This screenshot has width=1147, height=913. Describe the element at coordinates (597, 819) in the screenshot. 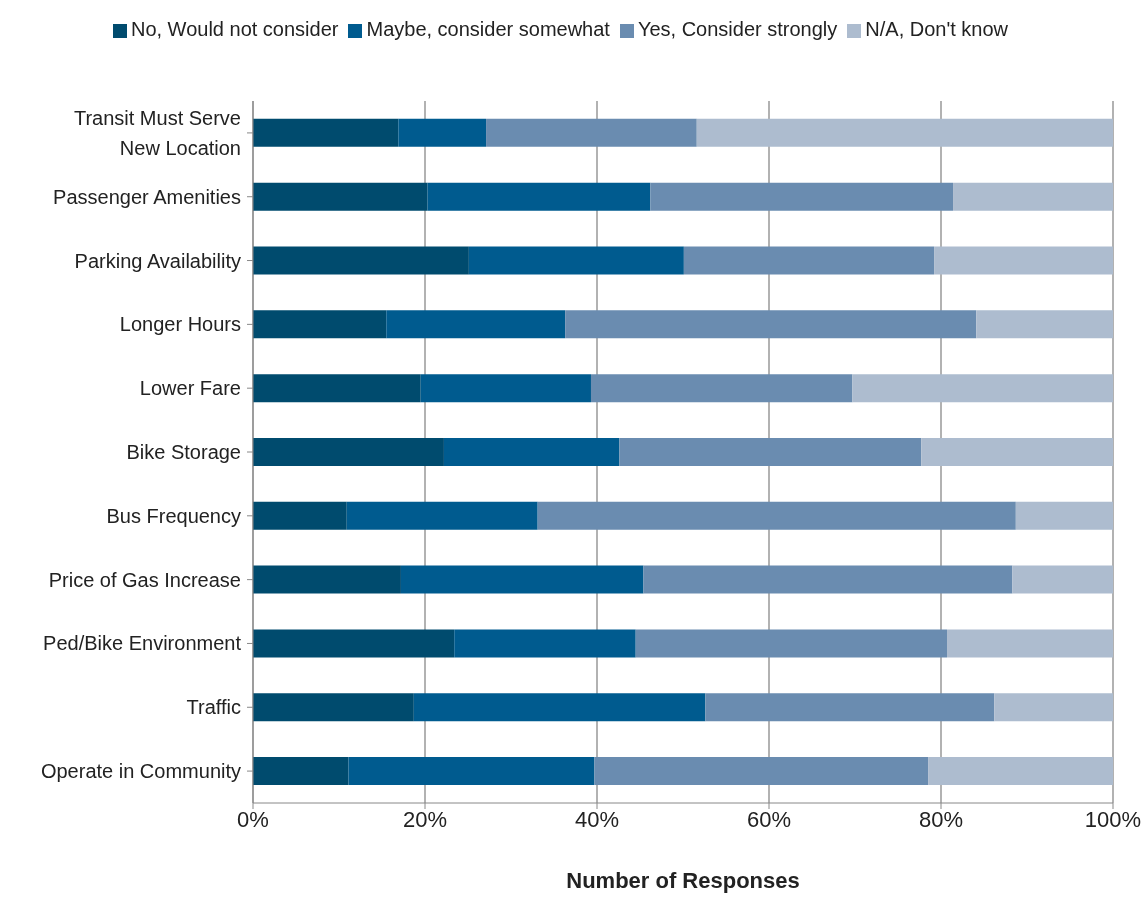

I see `x-tick-label: 40%` at that location.